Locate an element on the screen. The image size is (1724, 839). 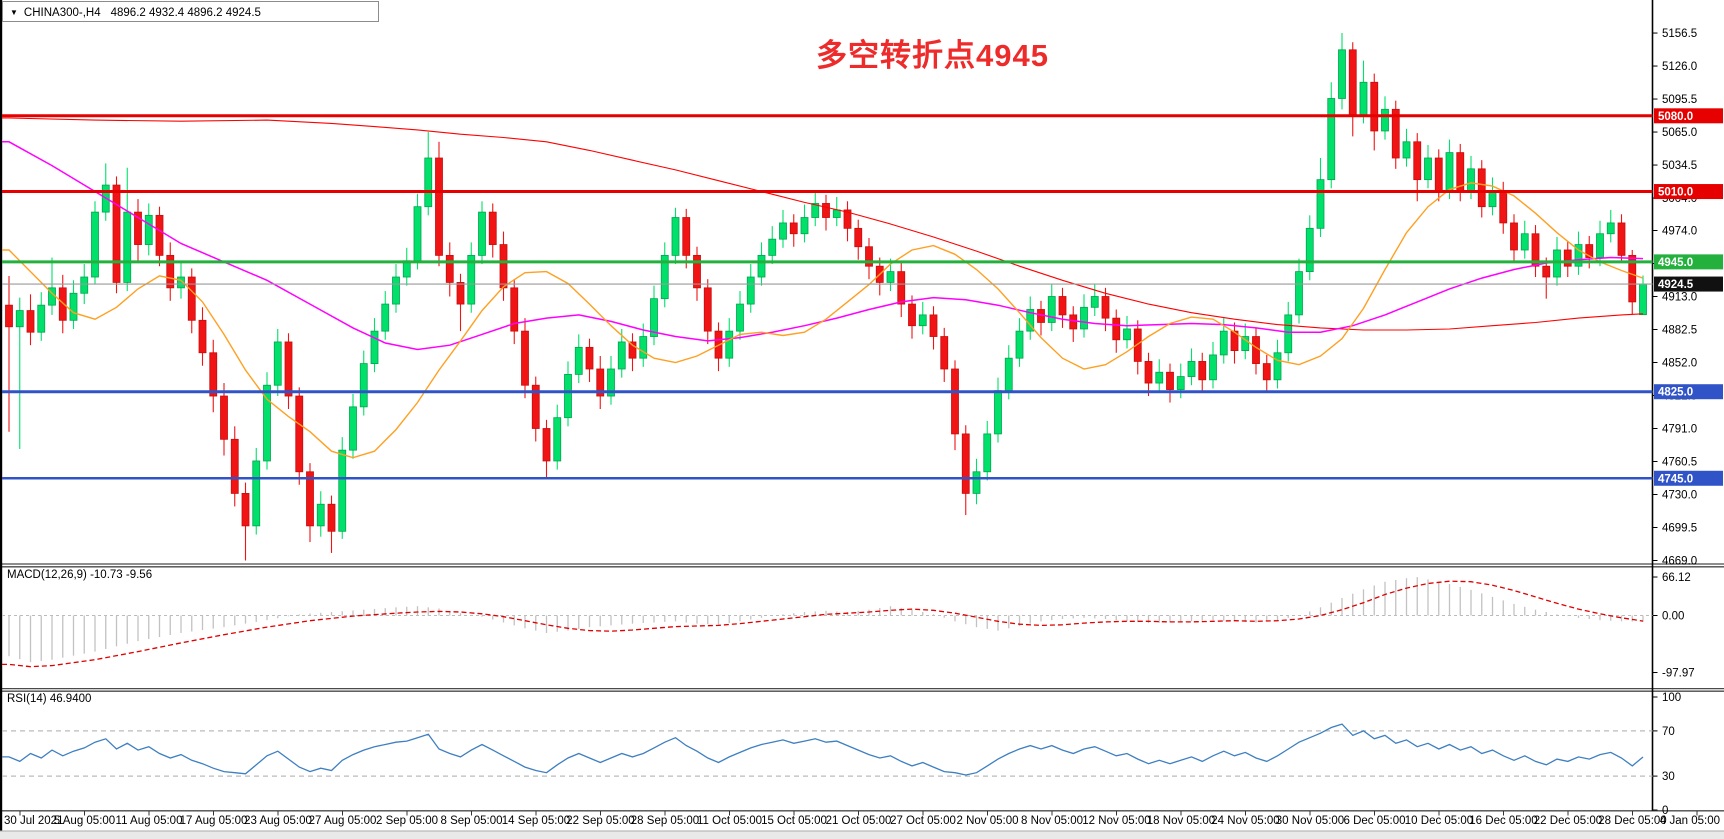
svg-text: 30 Nov 05:00 is located at coordinates (1310, 821).